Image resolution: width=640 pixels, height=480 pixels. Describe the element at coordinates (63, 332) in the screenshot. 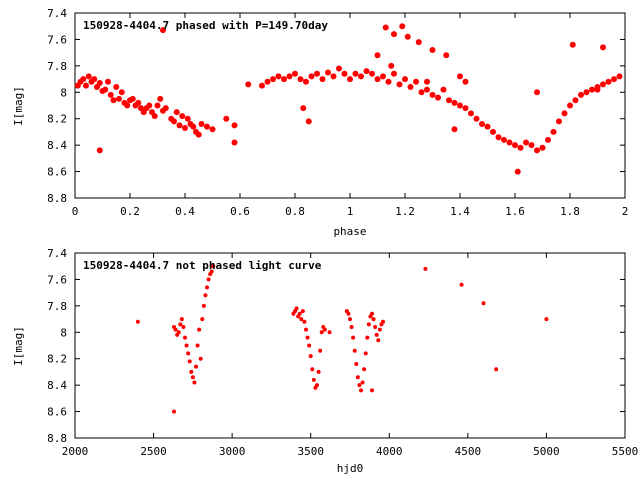

I see `y-tick-label: 8` at that location.